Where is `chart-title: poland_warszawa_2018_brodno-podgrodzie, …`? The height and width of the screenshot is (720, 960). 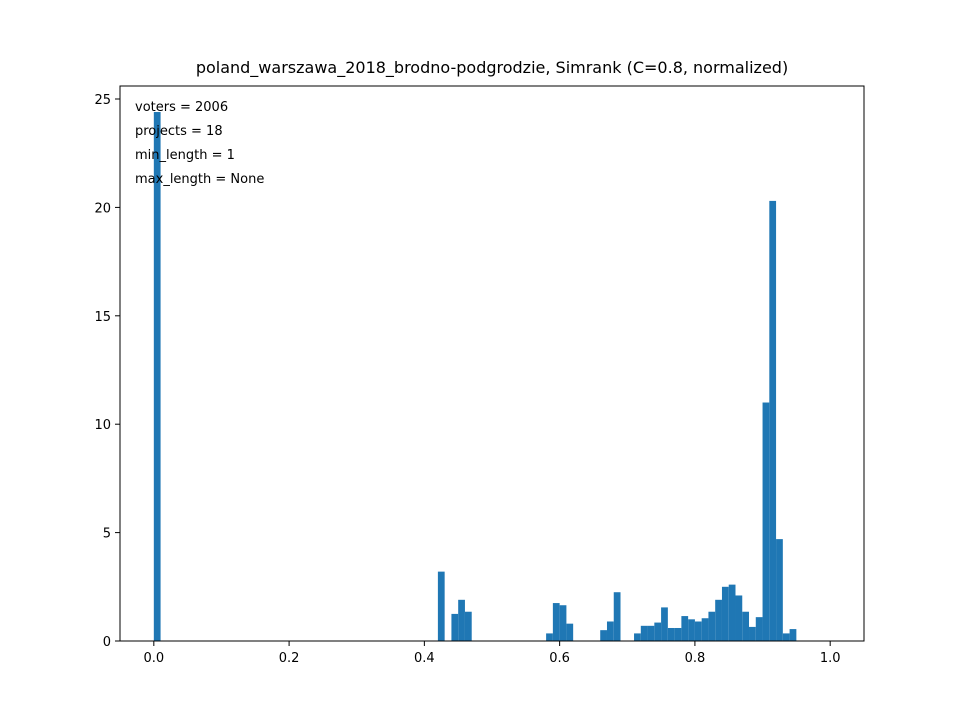 chart-title: poland_warszawa_2018_brodno-podgrodzie, … is located at coordinates (492, 68).